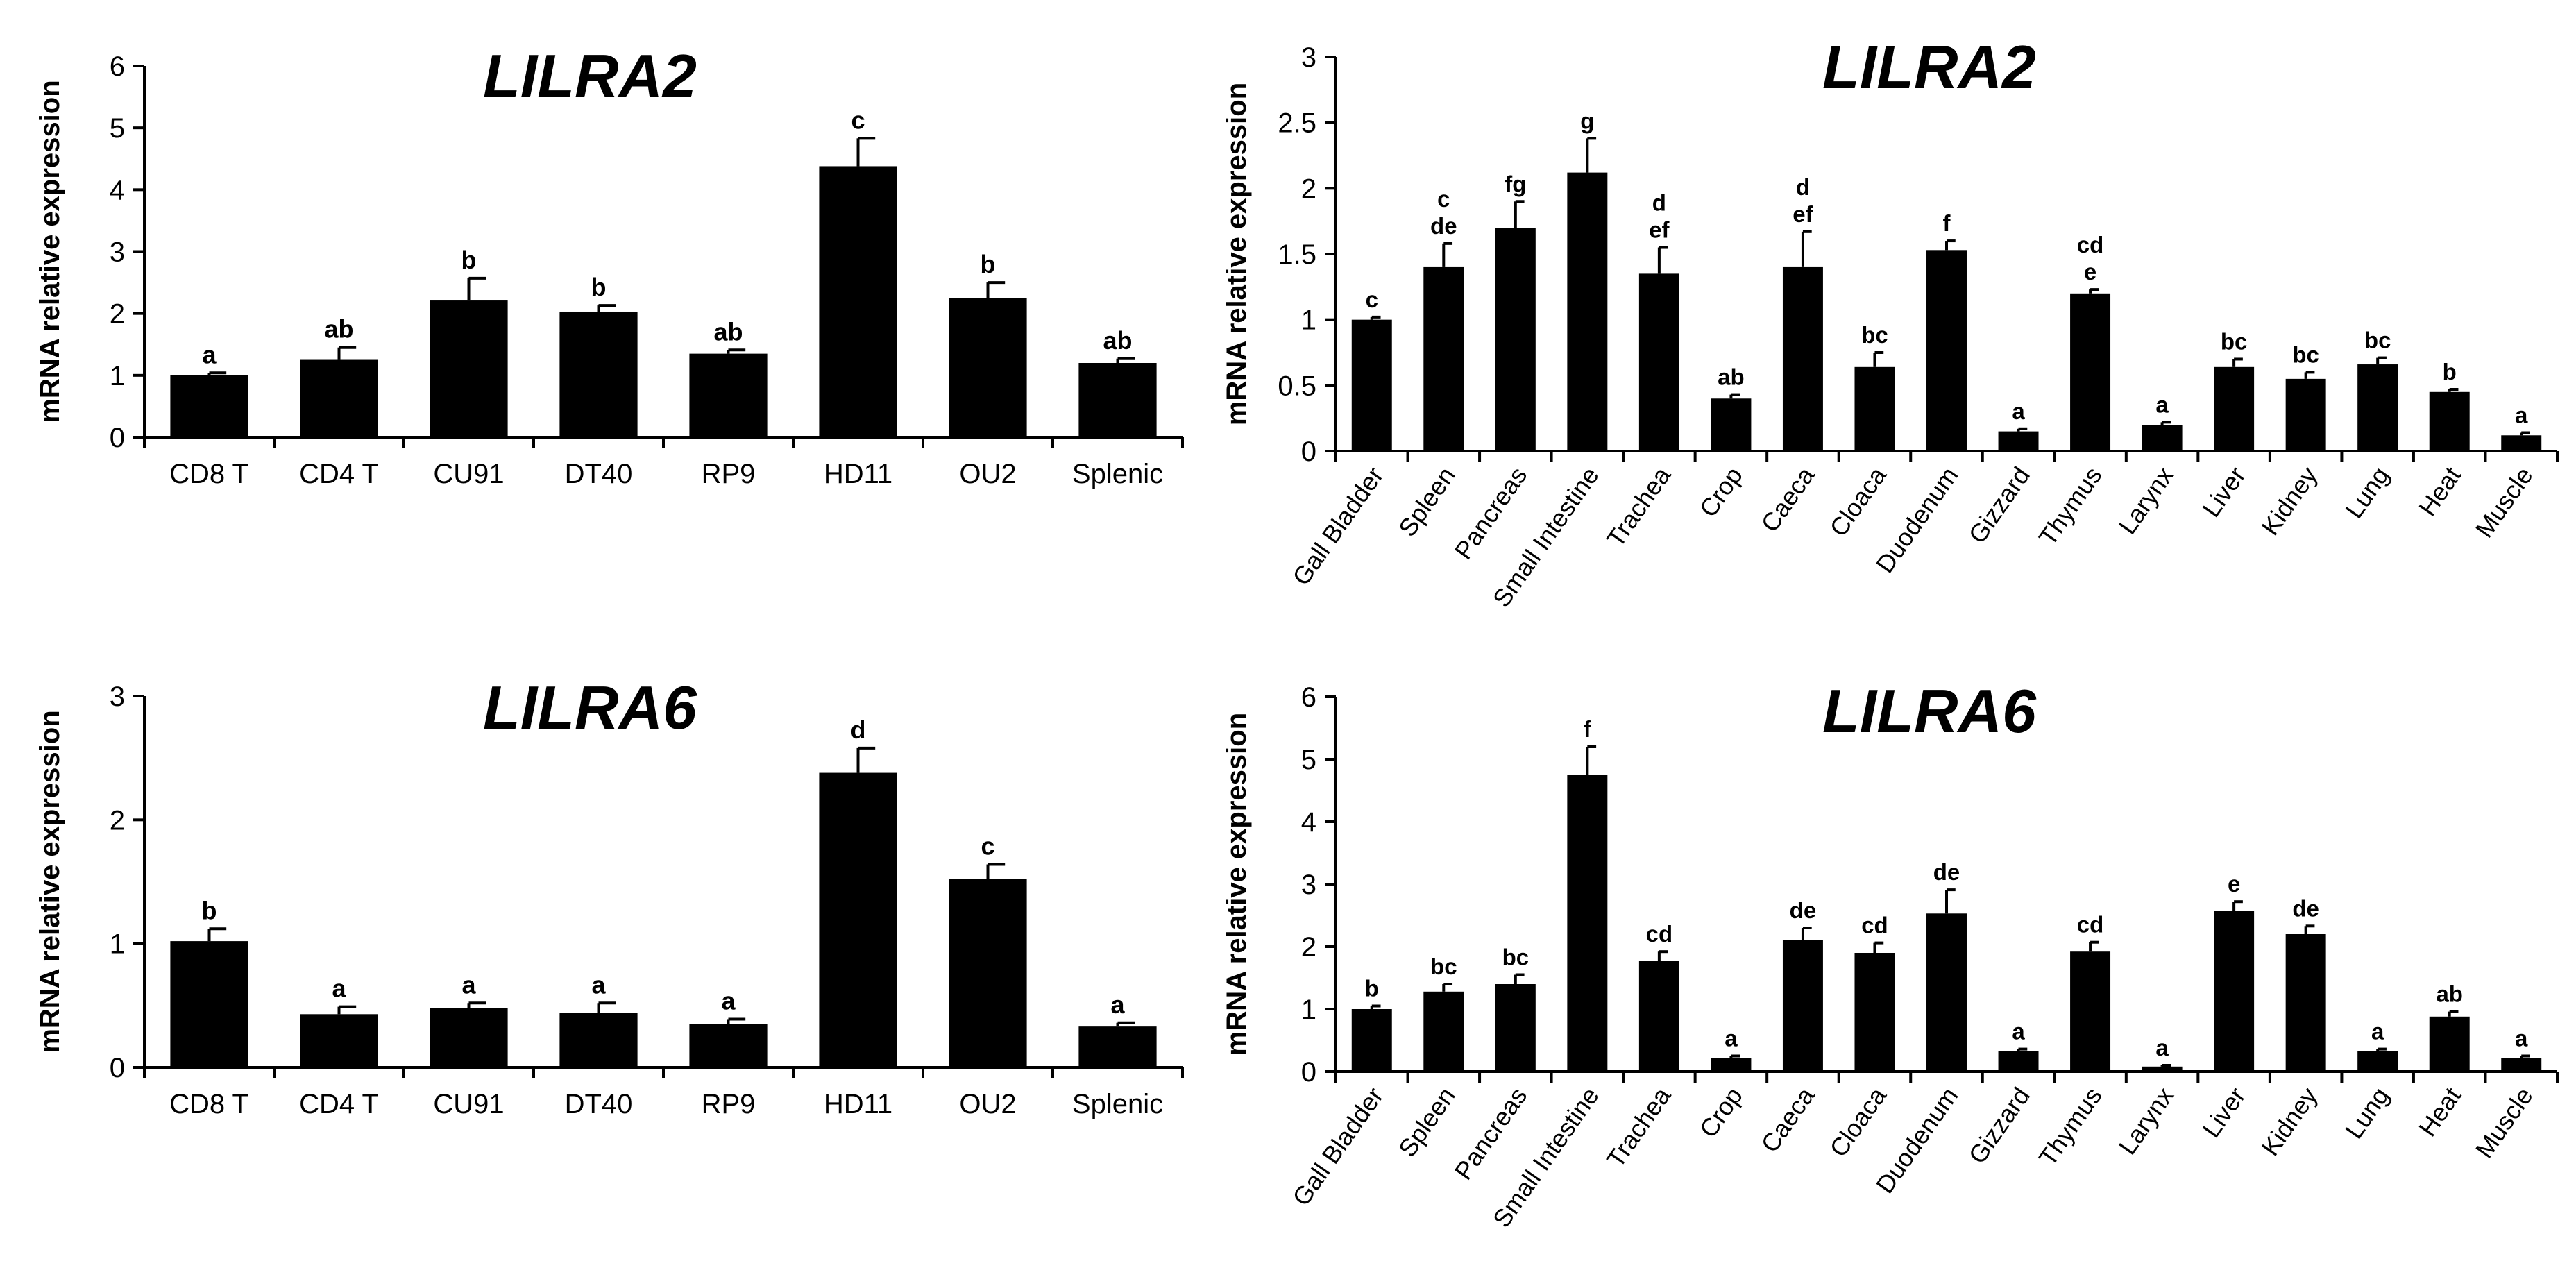 The height and width of the screenshot is (1286, 2576). I want to click on x-tick-label: Spleen, so click(1427, 1122).